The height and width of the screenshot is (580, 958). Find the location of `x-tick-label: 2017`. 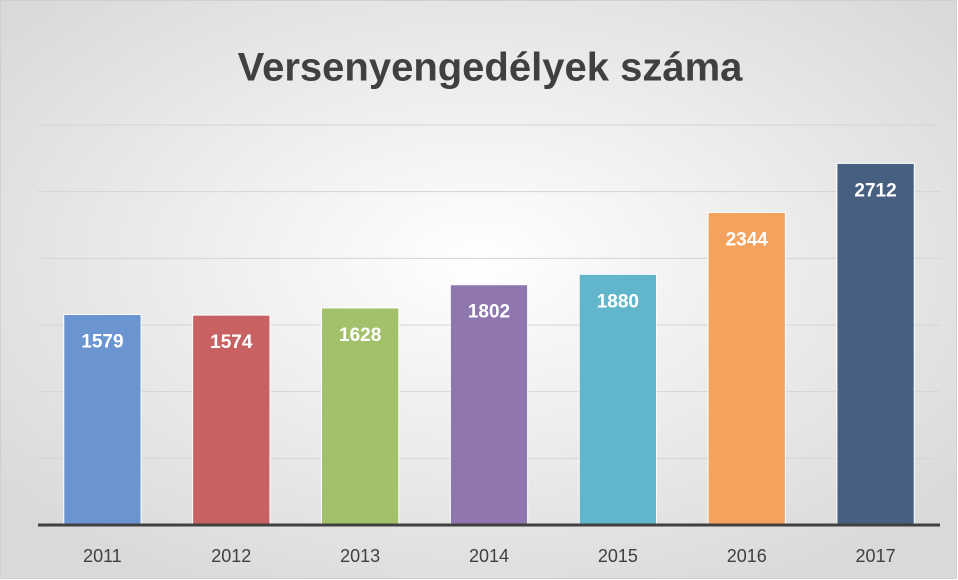

x-tick-label: 2017 is located at coordinates (876, 556).